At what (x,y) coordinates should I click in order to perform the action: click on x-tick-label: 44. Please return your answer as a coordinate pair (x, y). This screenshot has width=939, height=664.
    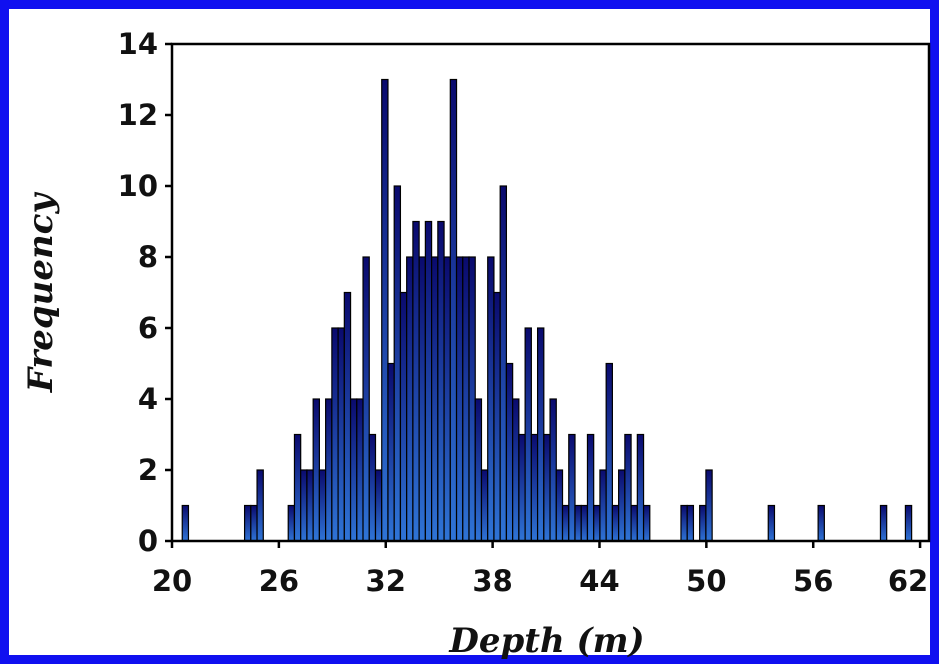
    Looking at the image, I should click on (599, 581).